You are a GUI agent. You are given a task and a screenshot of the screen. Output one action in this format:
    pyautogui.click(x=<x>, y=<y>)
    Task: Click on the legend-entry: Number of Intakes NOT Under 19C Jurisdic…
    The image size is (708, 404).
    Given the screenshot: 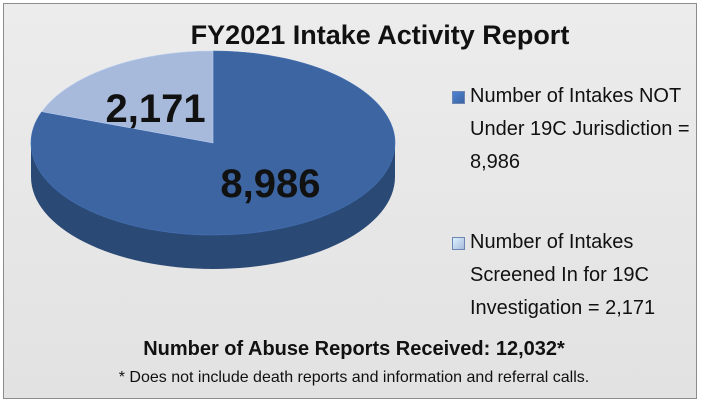 What is the action you would take?
    pyautogui.click(x=580, y=129)
    